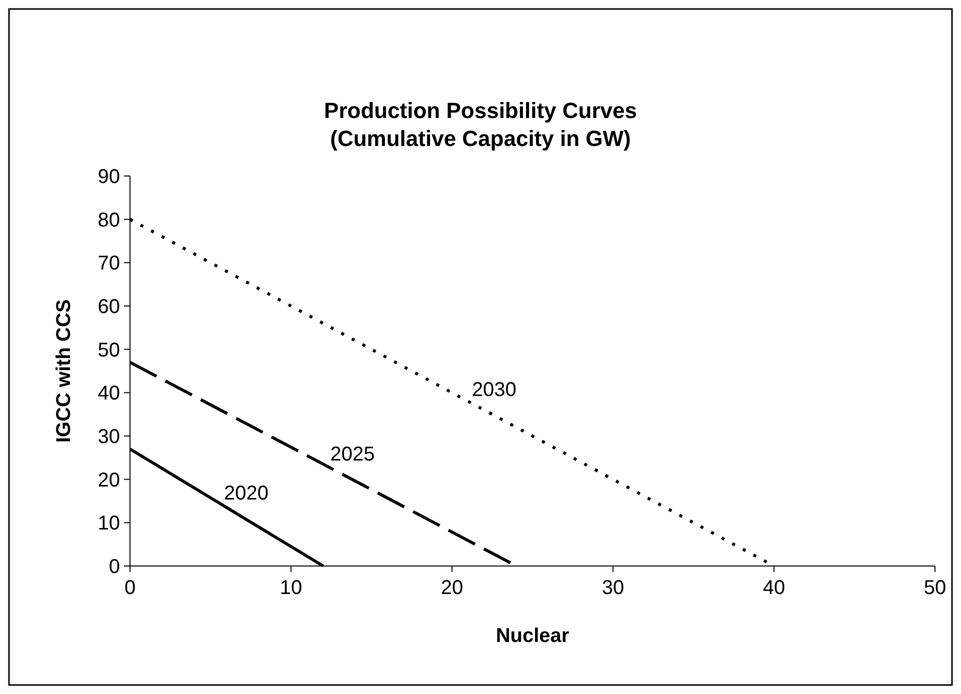 The image size is (961, 694). Describe the element at coordinates (130, 588) in the screenshot. I see `x-tick-label: 0` at that location.